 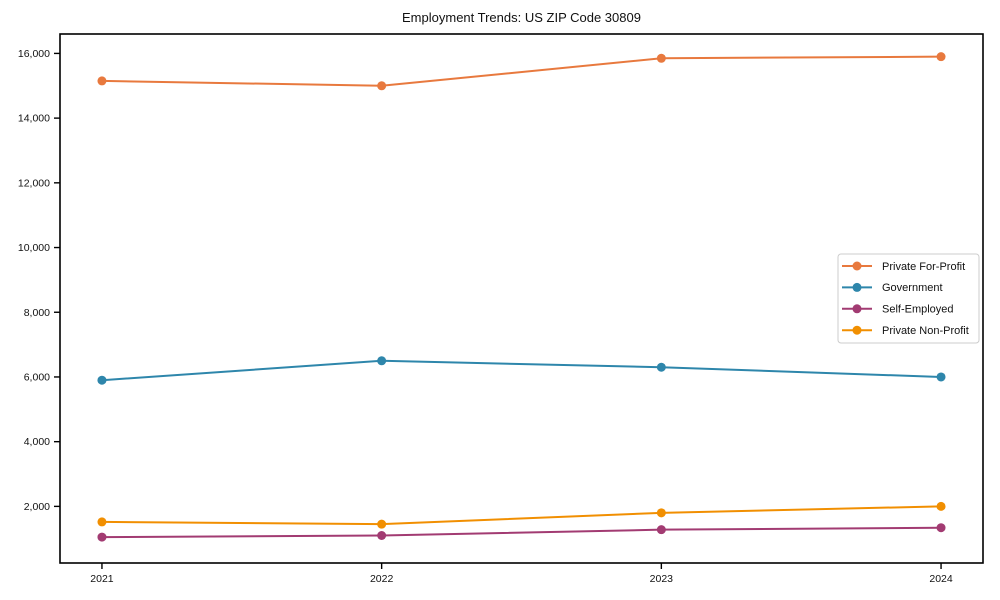 I want to click on x-axis-tick-label: 2022, so click(x=382, y=579).